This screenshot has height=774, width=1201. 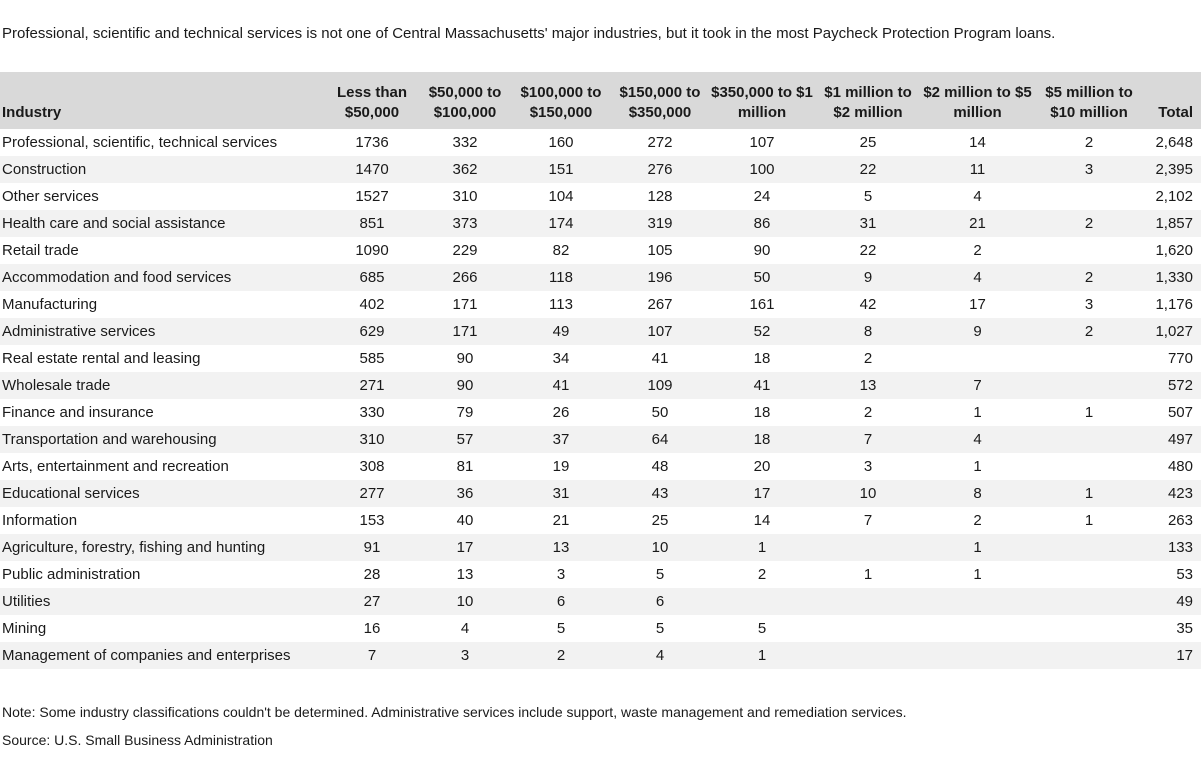 What do you see at coordinates (71, 493) in the screenshot?
I see `industry-cell: Educational services` at bounding box center [71, 493].